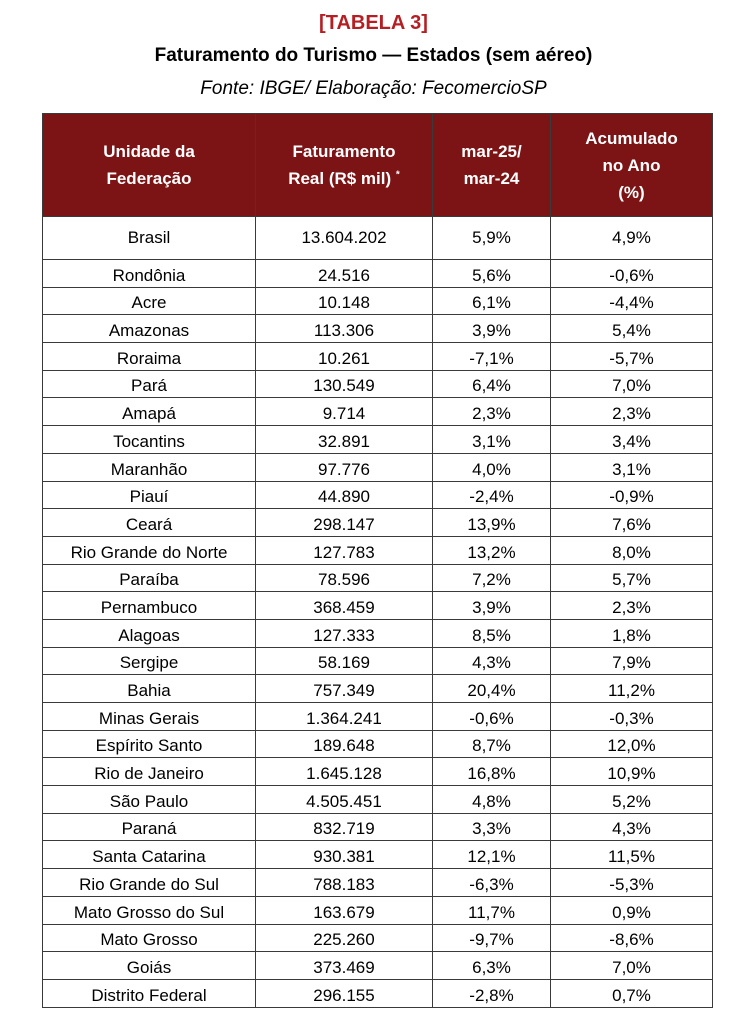  Describe the element at coordinates (149, 910) in the screenshot. I see `cell-uf: Mato Grosso do Sul` at that location.